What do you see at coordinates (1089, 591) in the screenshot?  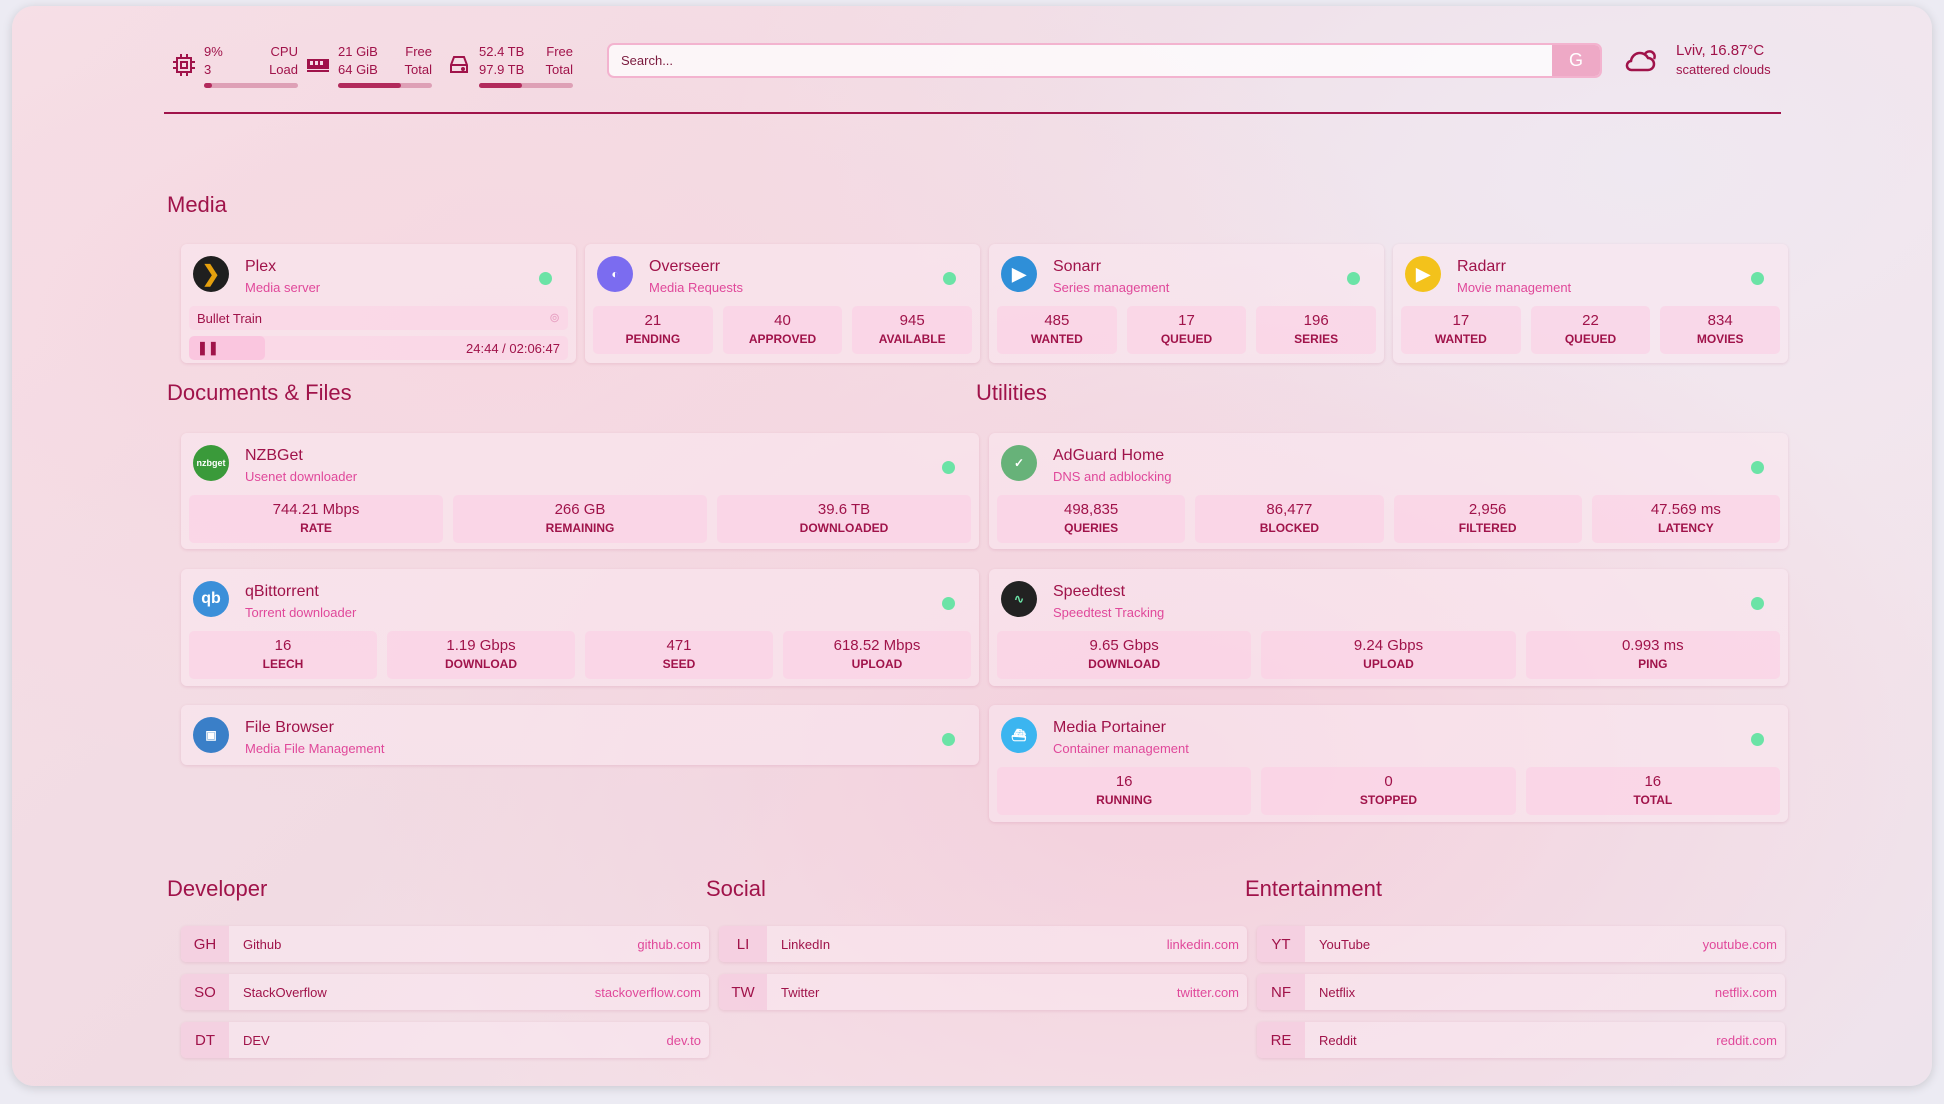 I see `service-name: Speedtest` at bounding box center [1089, 591].